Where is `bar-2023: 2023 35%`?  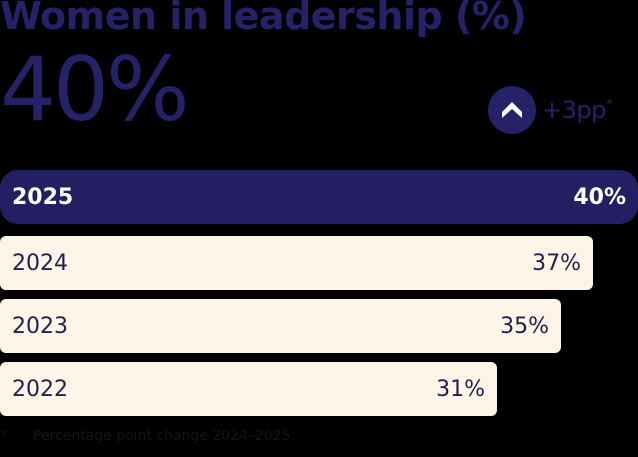 bar-2023: 2023 35% is located at coordinates (280, 326).